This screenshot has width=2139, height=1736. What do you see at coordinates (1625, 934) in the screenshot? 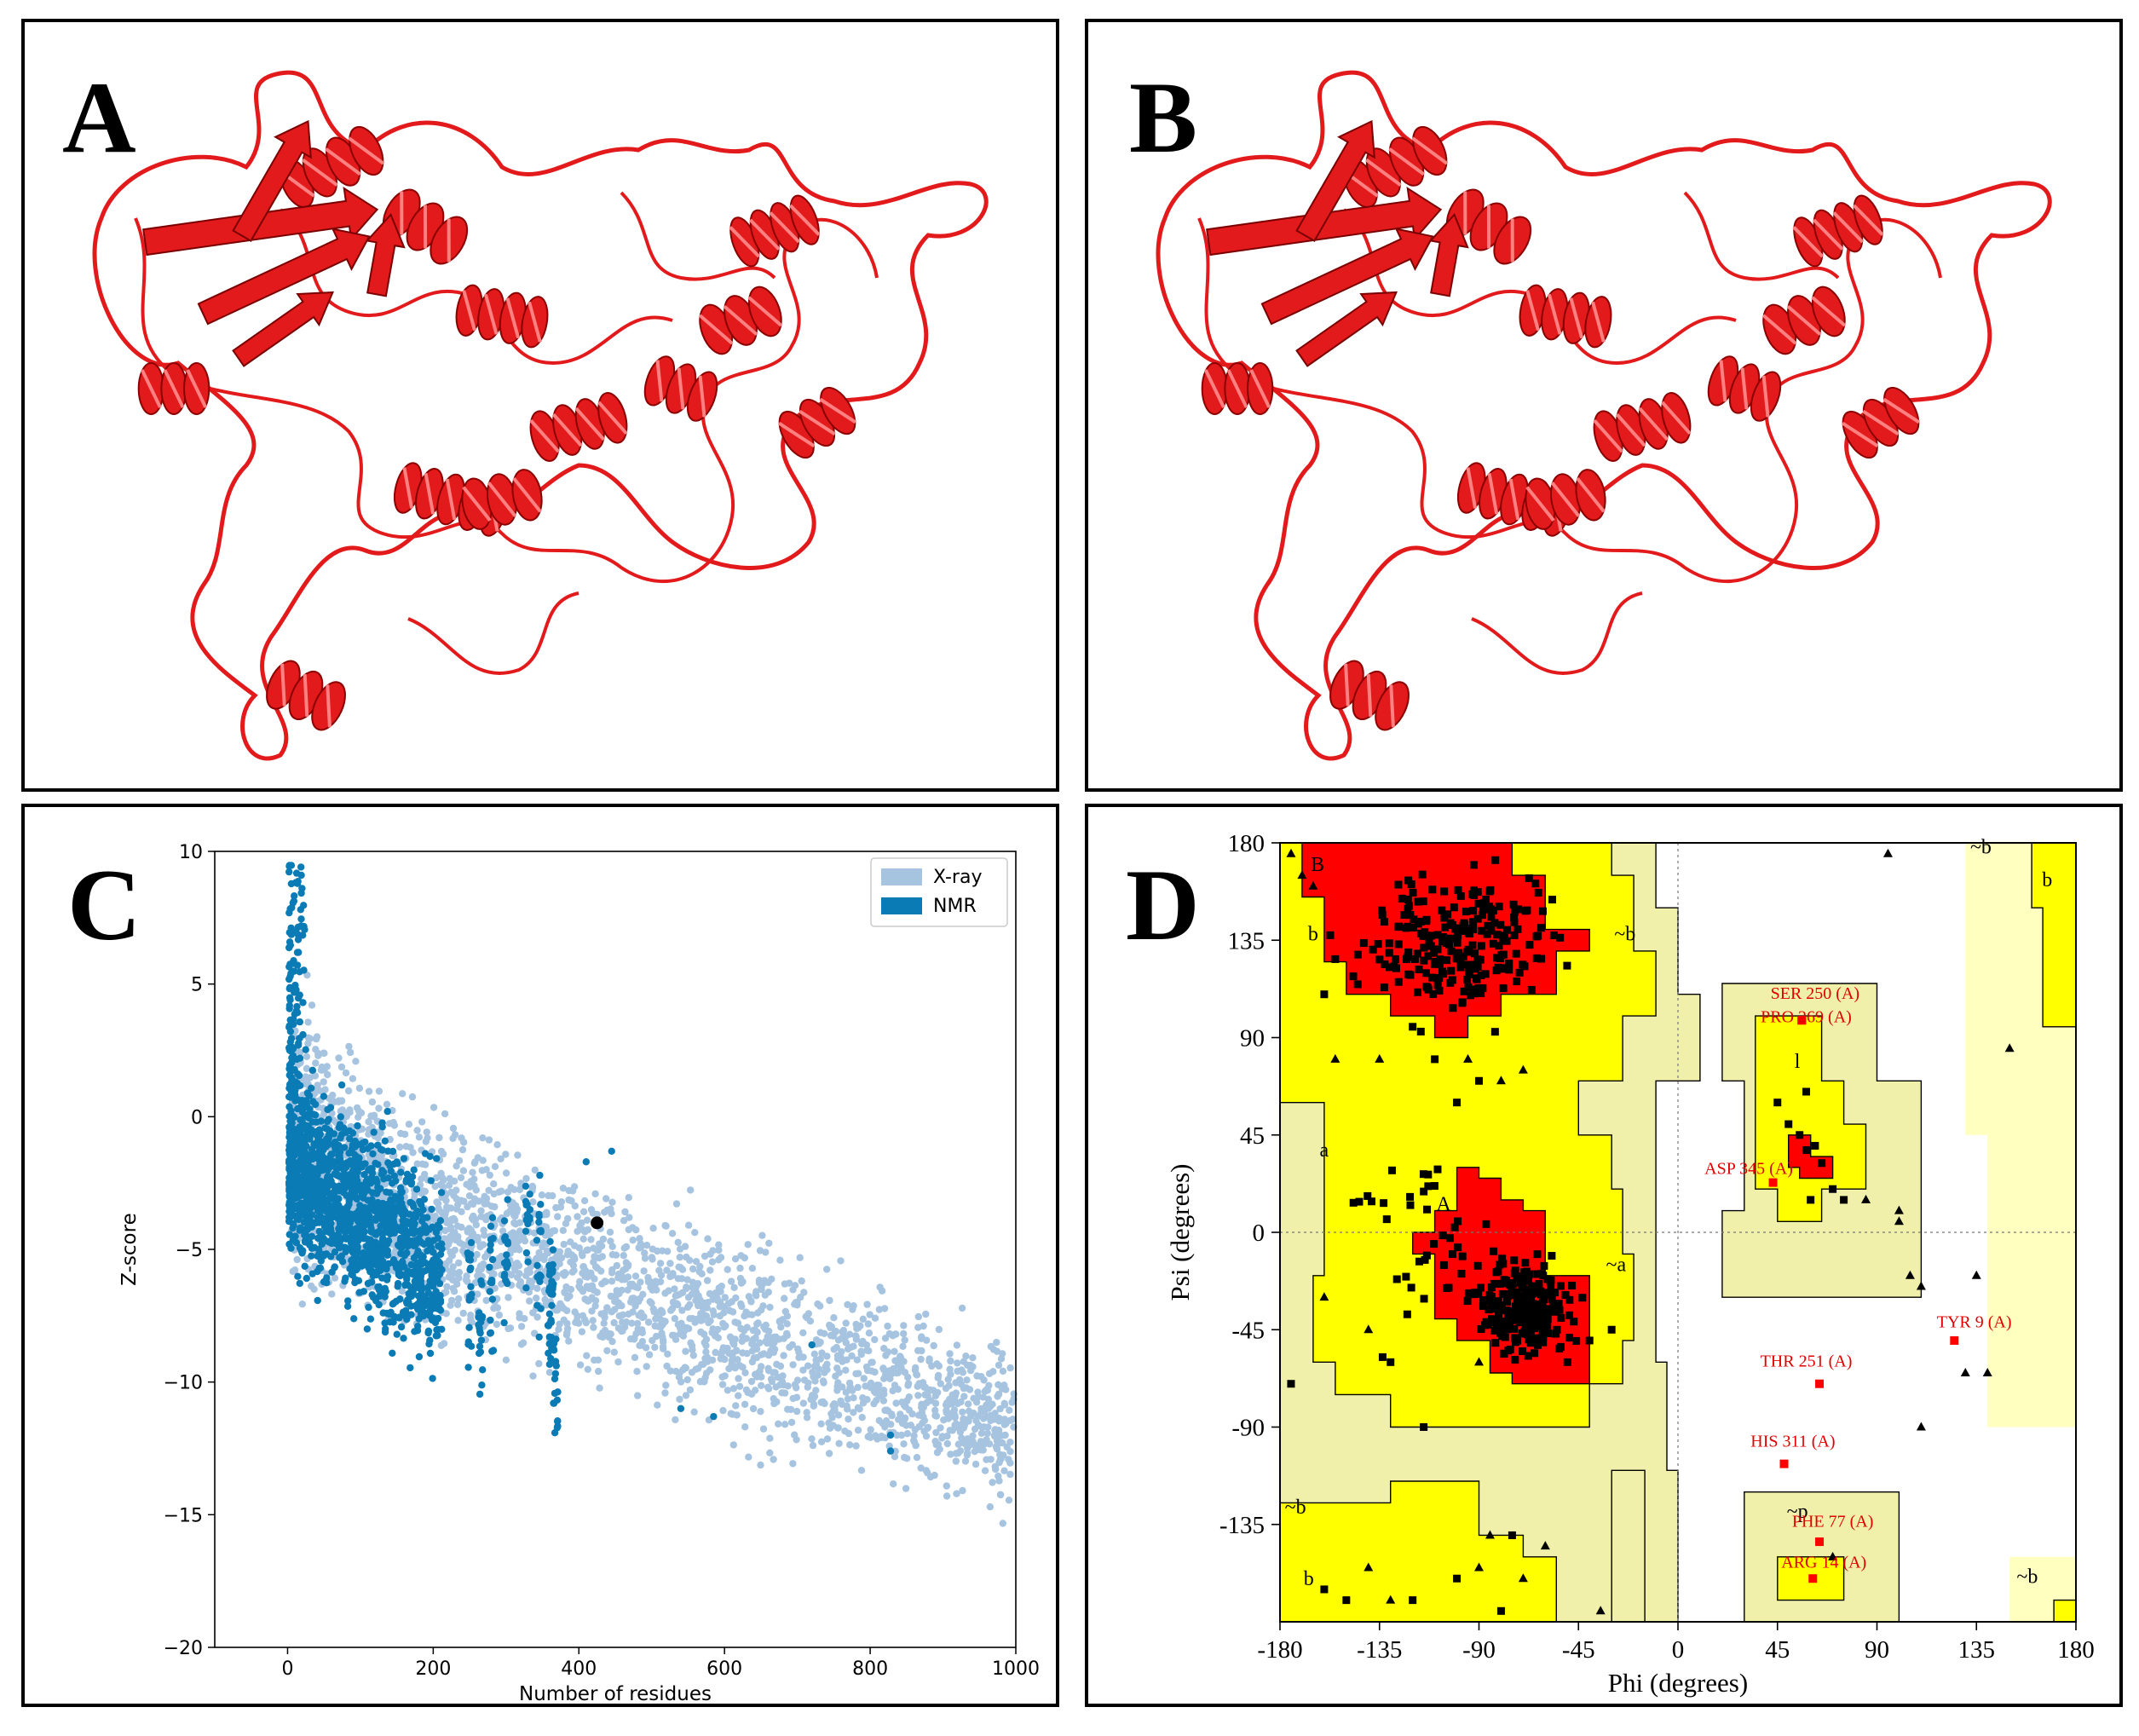
I see `region-label: ~b` at bounding box center [1625, 934].